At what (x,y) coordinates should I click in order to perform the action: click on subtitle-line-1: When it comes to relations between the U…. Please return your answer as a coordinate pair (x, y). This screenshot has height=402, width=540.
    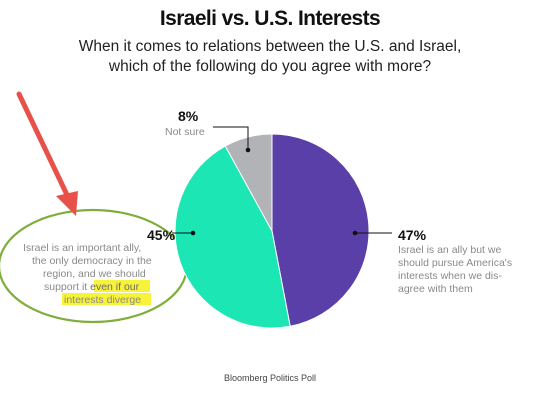
    Looking at the image, I should click on (270, 46).